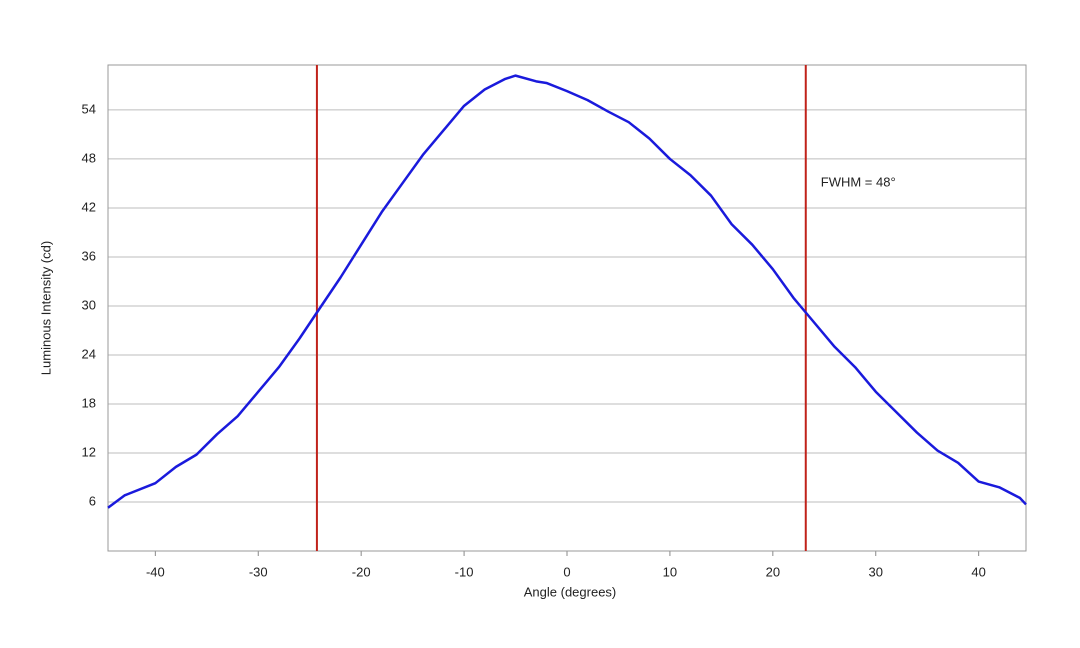 Image resolution: width=1080 pixels, height=648 pixels. I want to click on x-tick-label: 0, so click(566, 571).